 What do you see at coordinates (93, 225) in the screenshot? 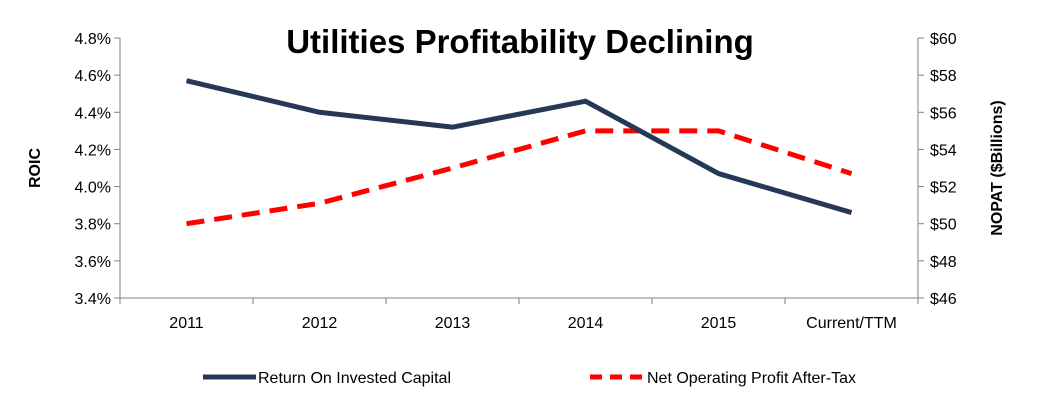
I see `left-tick-label: 3.8%` at bounding box center [93, 225].